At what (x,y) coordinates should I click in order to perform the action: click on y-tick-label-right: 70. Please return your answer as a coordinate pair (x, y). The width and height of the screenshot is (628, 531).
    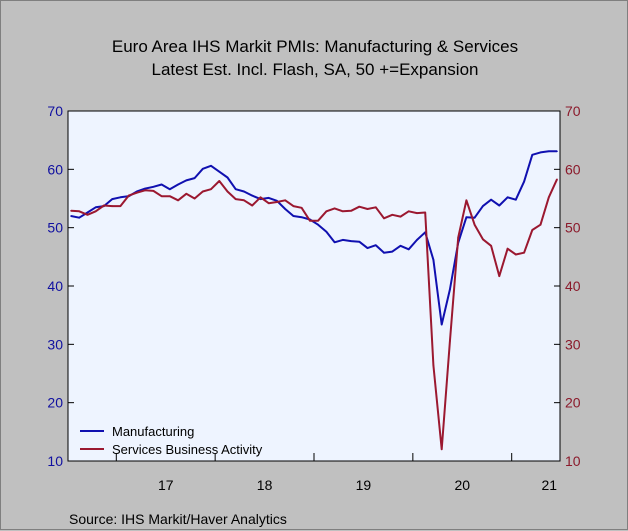
    Looking at the image, I should click on (573, 111).